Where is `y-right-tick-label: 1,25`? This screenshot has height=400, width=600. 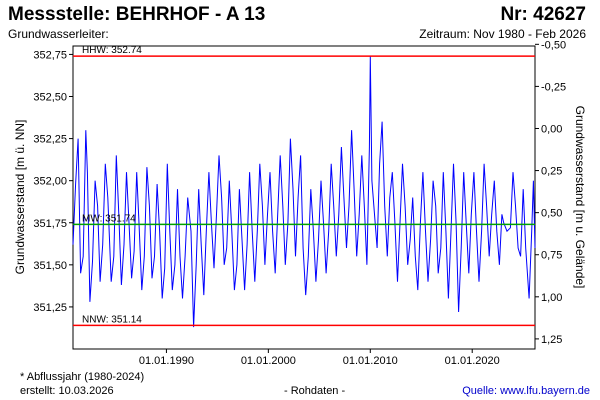
y-right-tick-label: 1,25 is located at coordinates (551, 340).